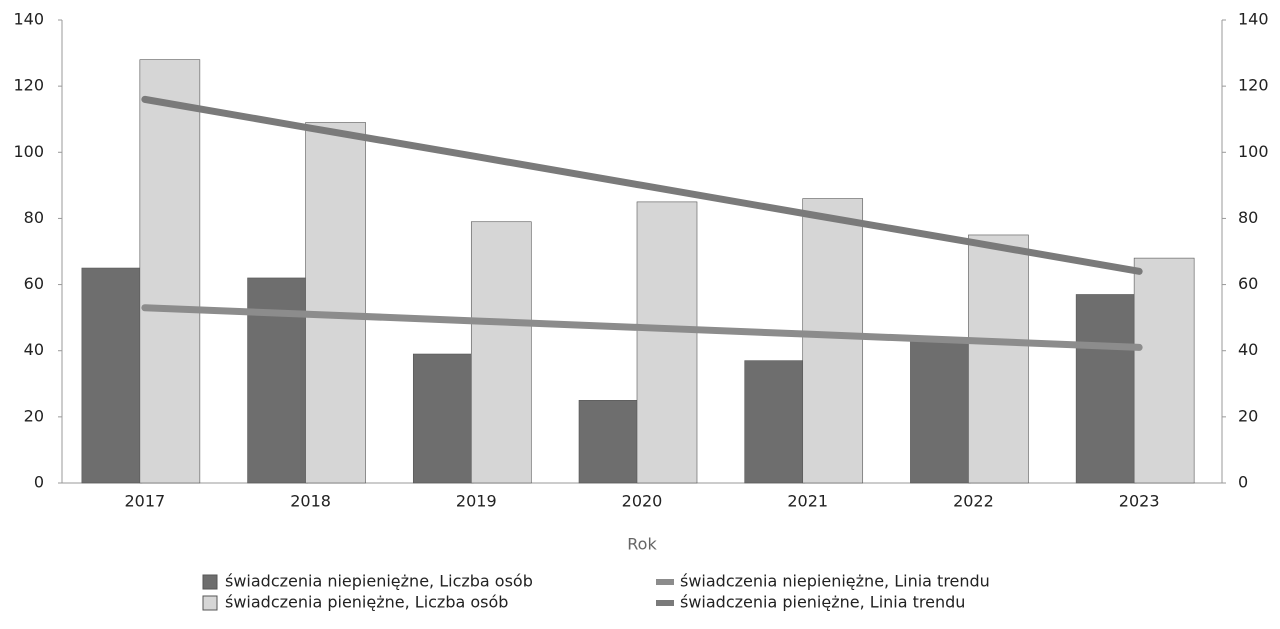  Describe the element at coordinates (34, 349) in the screenshot. I see `y-tick-label: 40` at that location.